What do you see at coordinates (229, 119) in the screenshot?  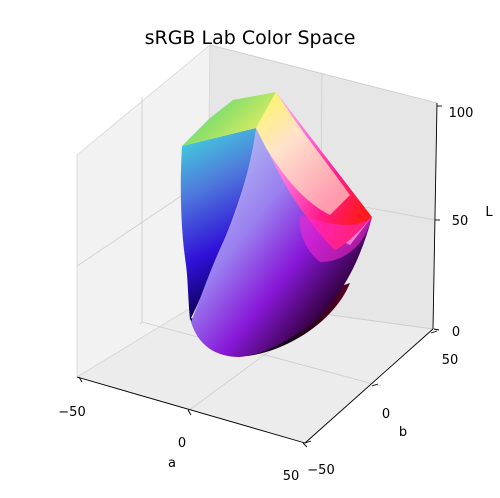 I see `gamut-top-face` at bounding box center [229, 119].